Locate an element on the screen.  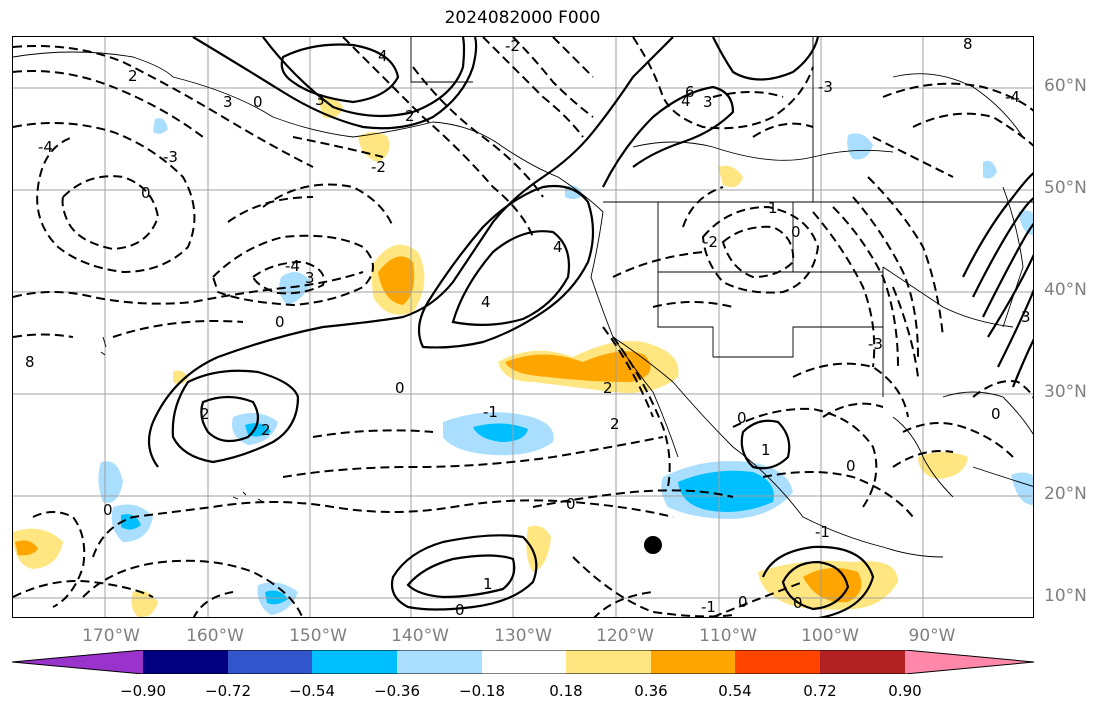
contour-label: 6 is located at coordinates (690, 92).